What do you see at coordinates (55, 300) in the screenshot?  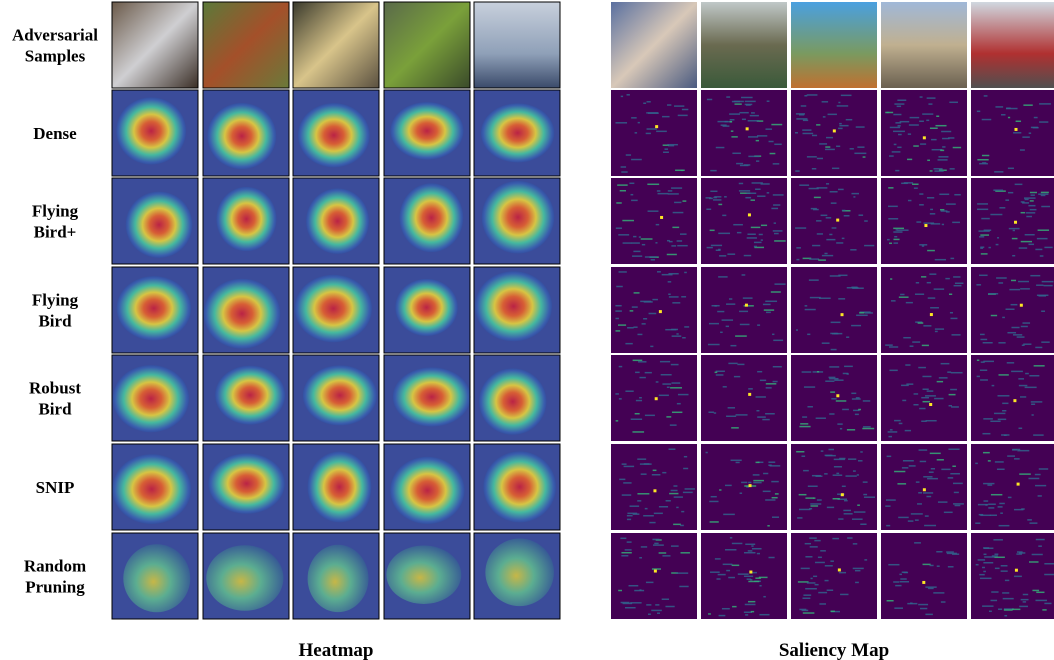 I see `row-label: Flying` at bounding box center [55, 300].